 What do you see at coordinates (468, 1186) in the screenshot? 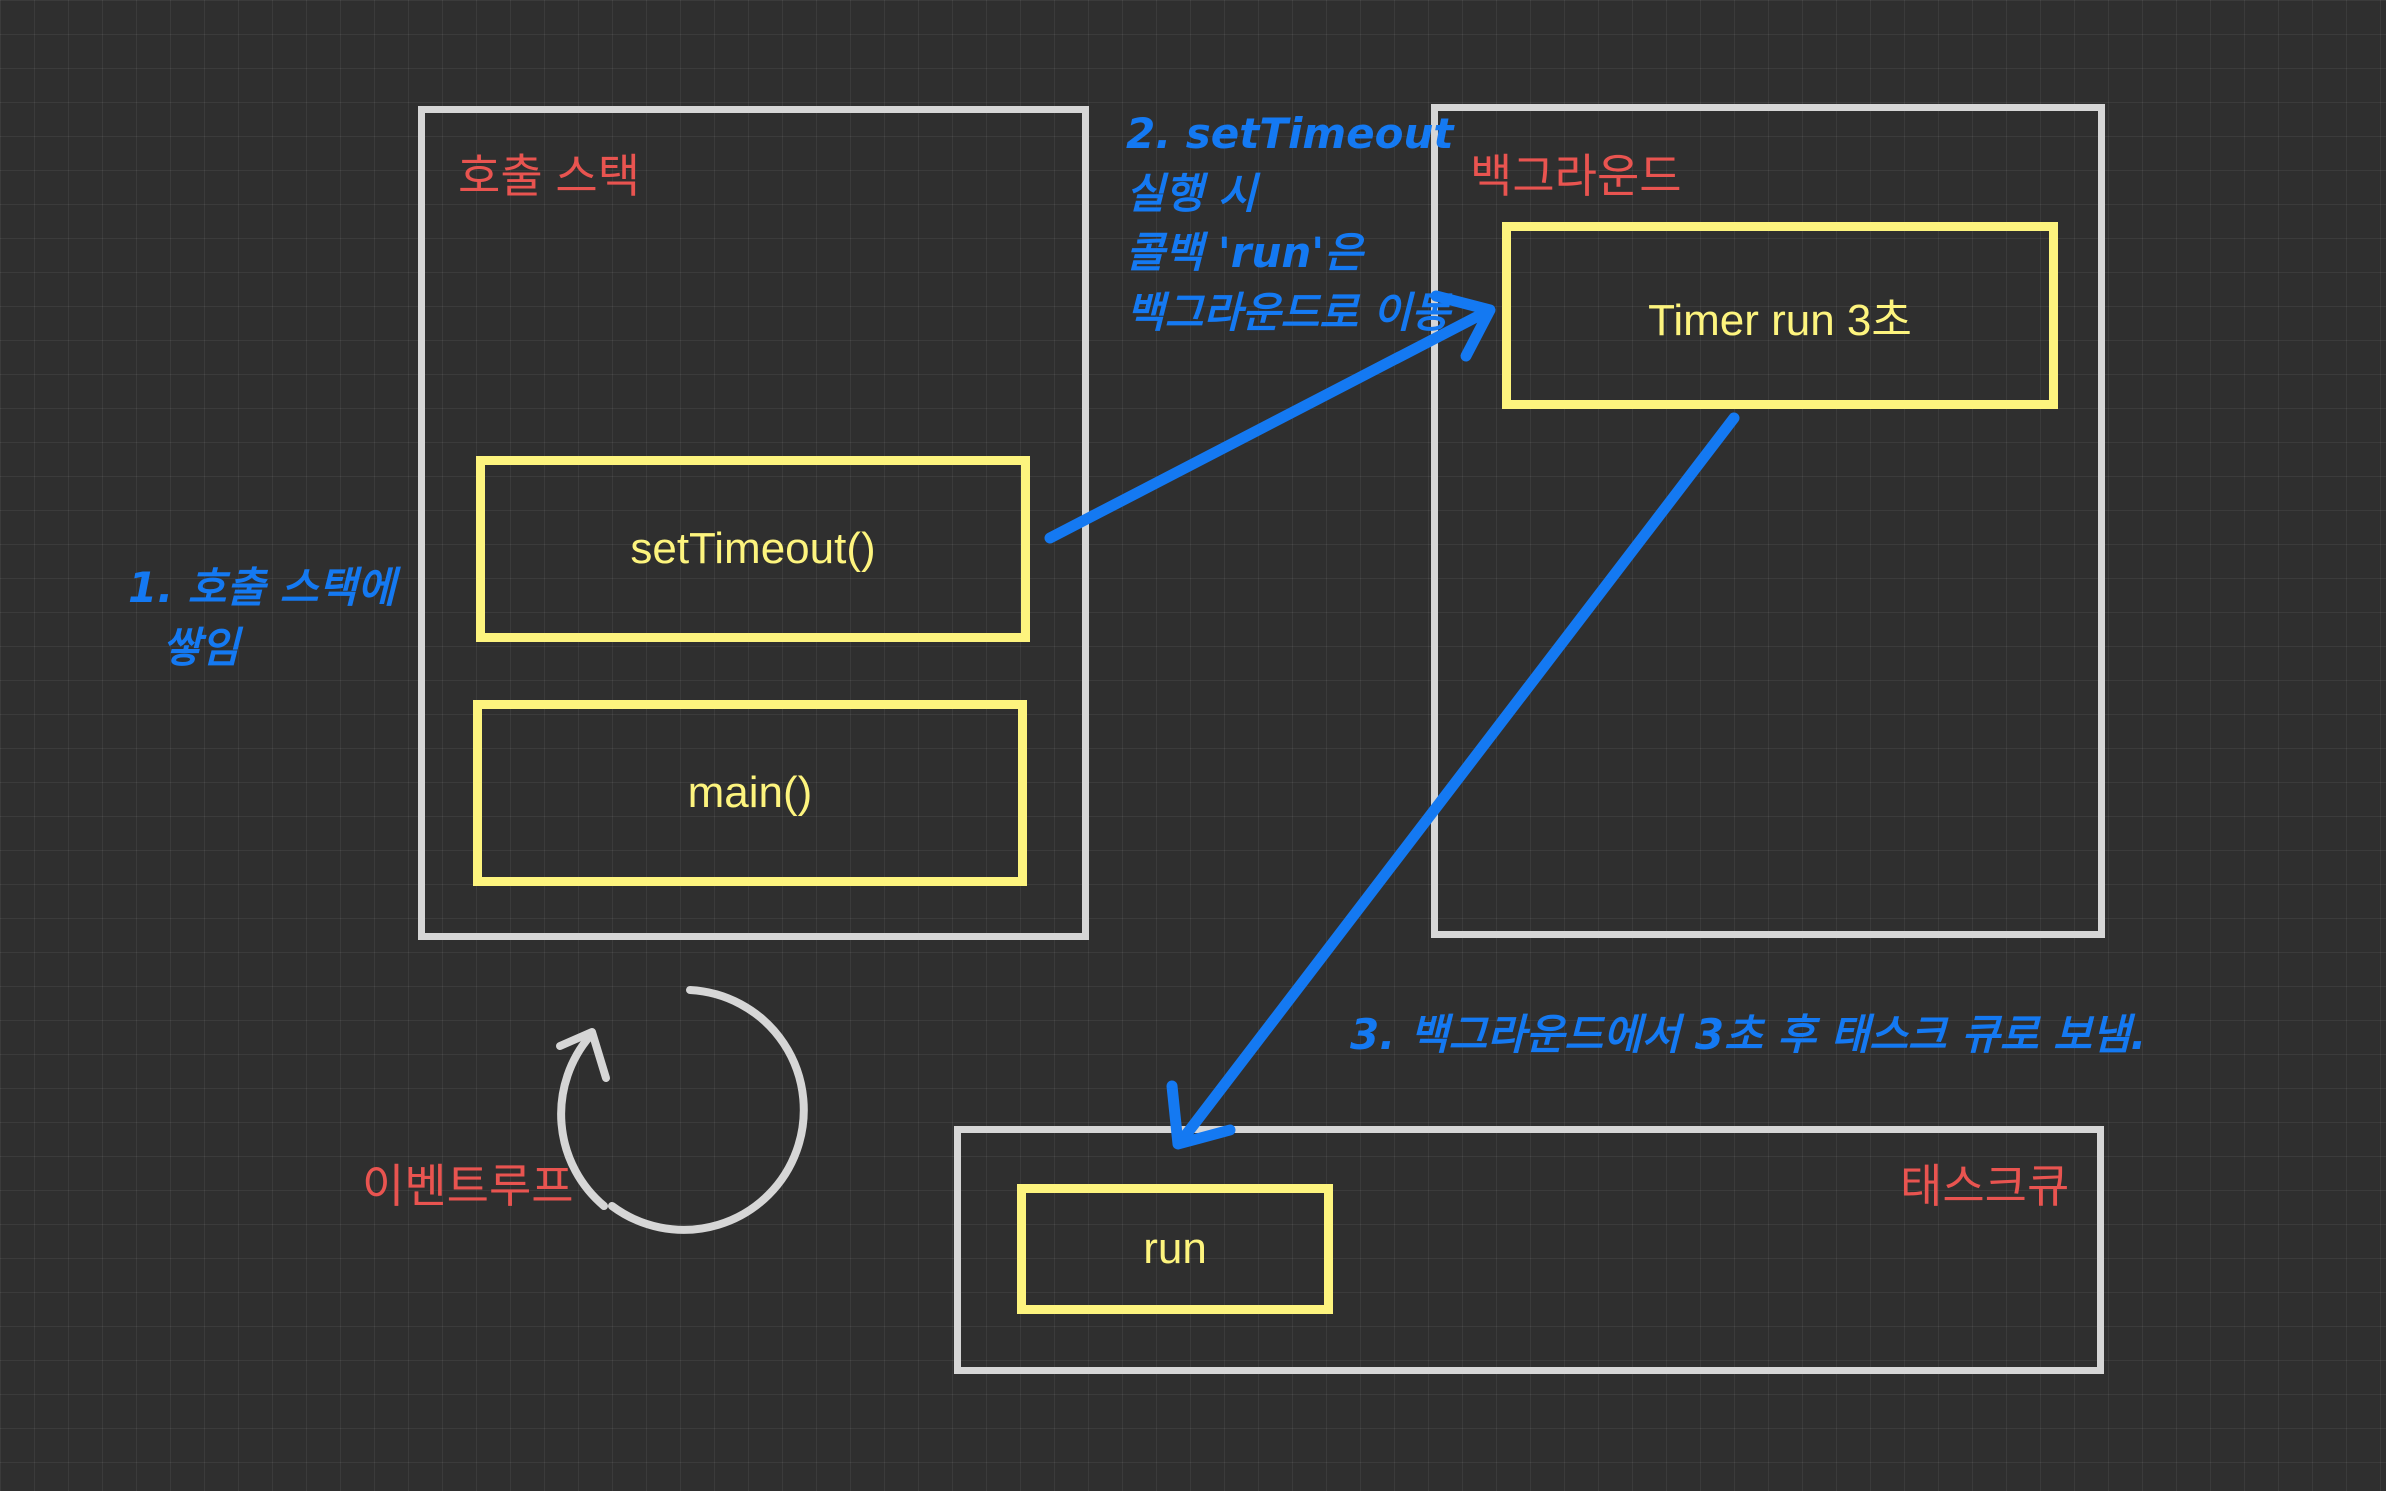
I see `event-loop-label: 이벤트루프` at bounding box center [468, 1186].